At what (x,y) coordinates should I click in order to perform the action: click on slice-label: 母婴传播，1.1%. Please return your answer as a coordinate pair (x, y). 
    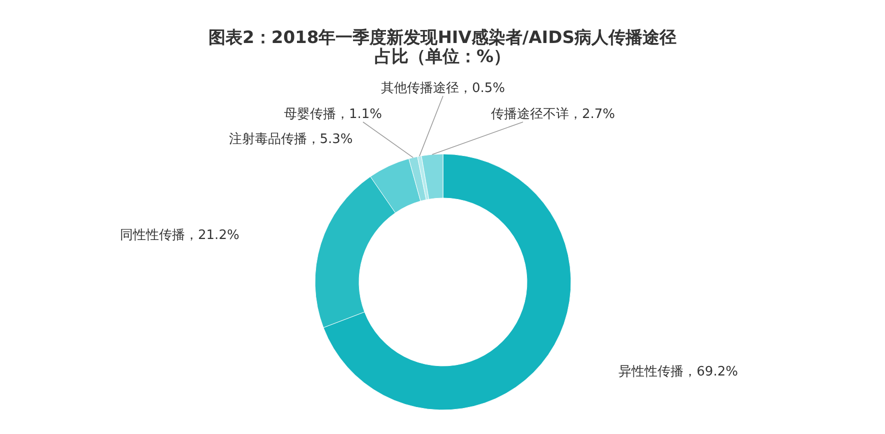
    Looking at the image, I should click on (333, 114).